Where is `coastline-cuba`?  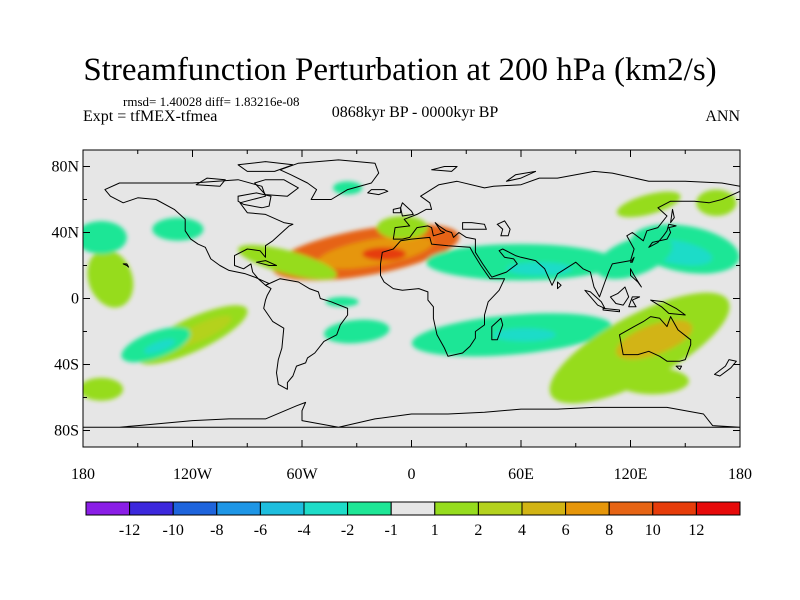
coastline-cuba is located at coordinates (266, 263).